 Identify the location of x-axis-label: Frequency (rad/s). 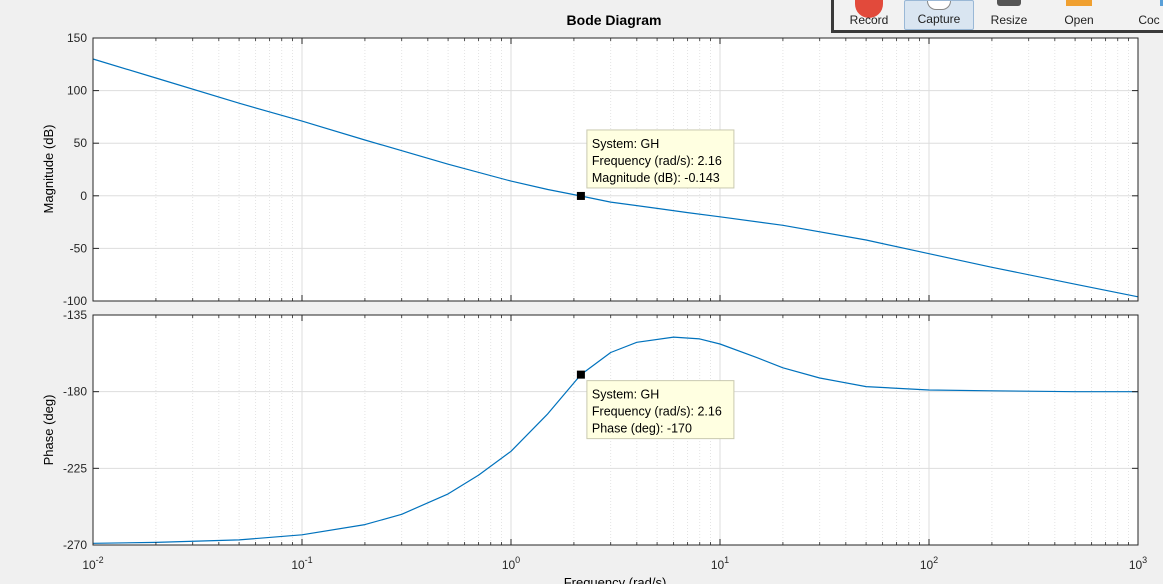
(615, 579).